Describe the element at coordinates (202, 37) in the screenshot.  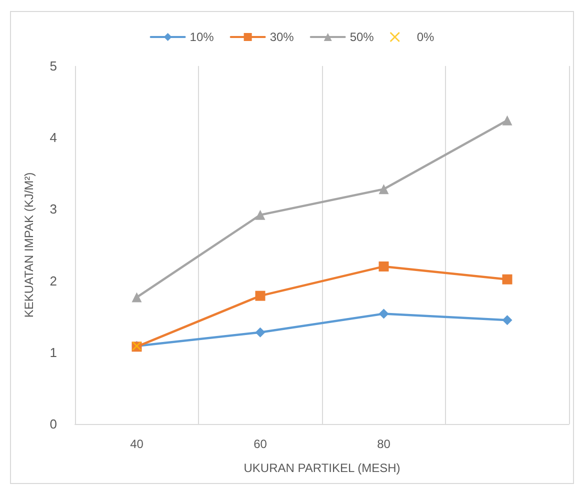
I see `legend-label: 10%` at that location.